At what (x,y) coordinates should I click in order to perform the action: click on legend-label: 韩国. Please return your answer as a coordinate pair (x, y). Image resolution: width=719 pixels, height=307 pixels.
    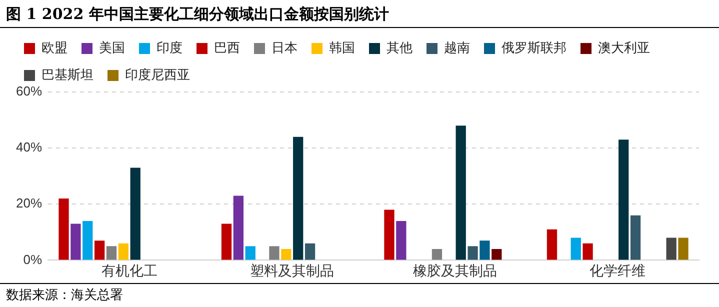
    Looking at the image, I should click on (342, 48).